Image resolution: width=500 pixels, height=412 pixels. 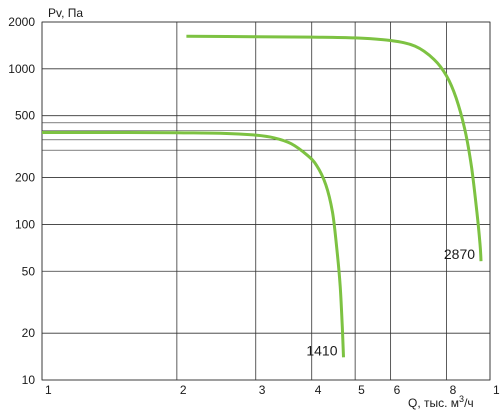 What do you see at coordinates (29, 271) in the screenshot?
I see `y-tick-label: 50` at bounding box center [29, 271].